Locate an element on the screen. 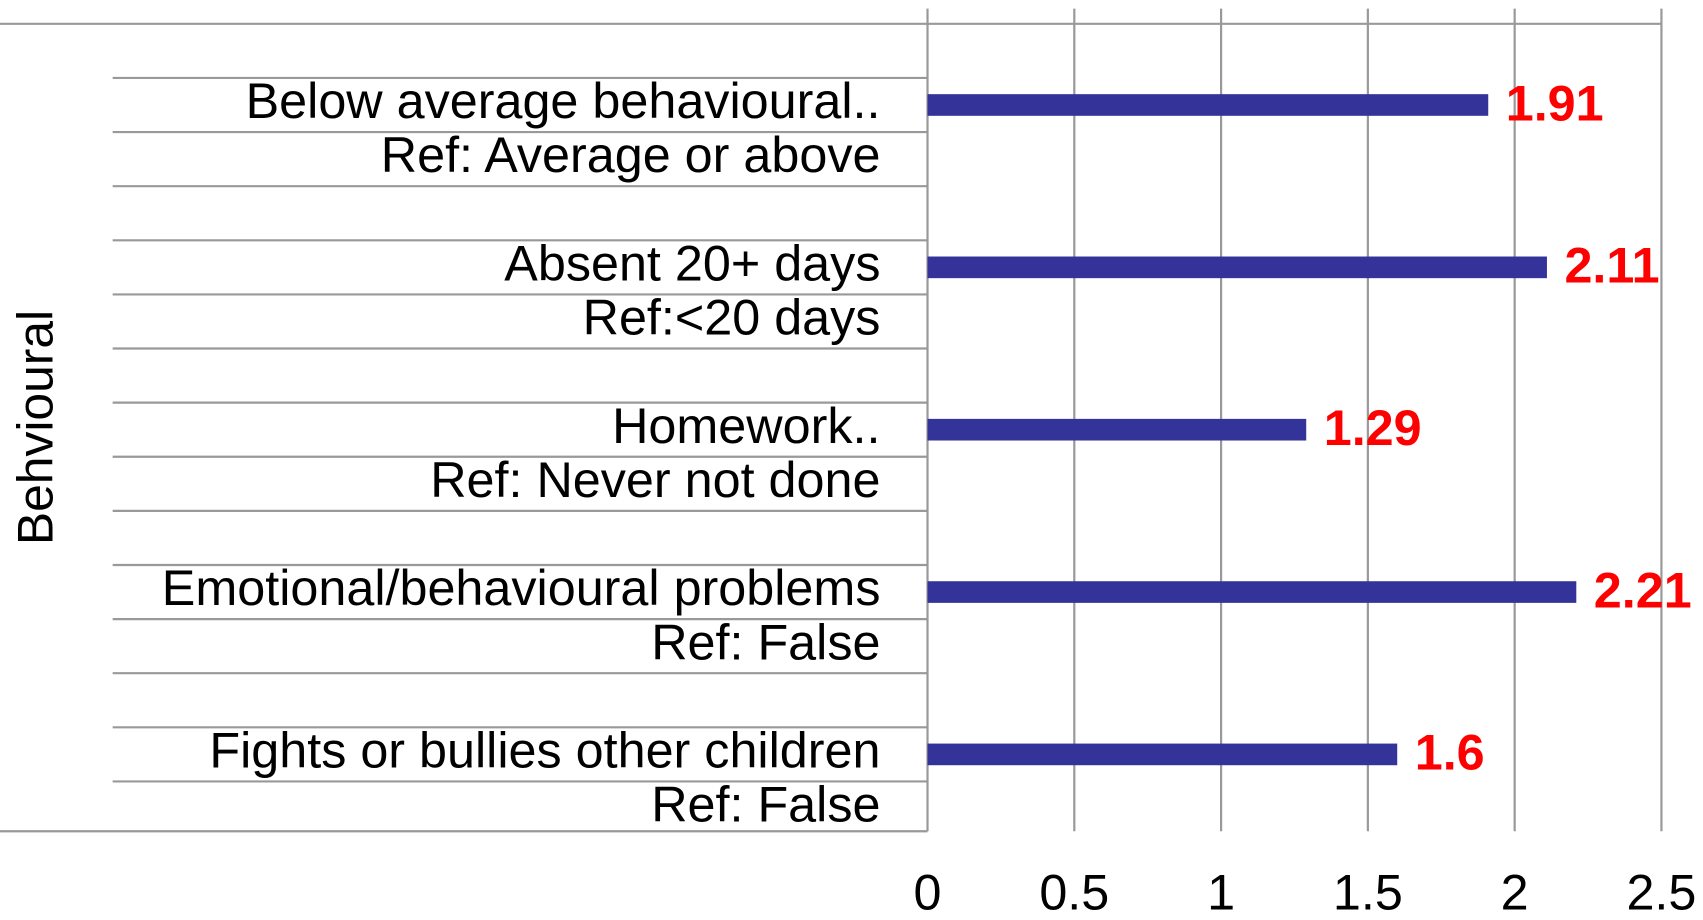 This screenshot has width=1703, height=920. category-label: Ref: Average or above is located at coordinates (631, 155).